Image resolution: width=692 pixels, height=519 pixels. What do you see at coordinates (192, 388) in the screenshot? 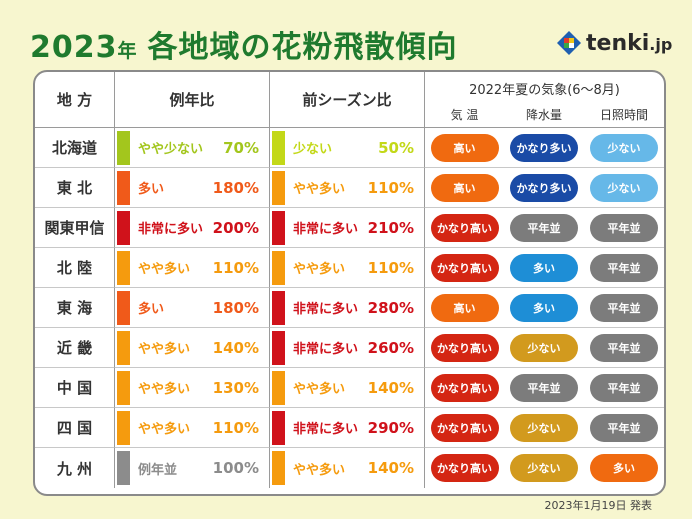
I see `trend-vs-normal-cell: やや多い 130%` at bounding box center [192, 388].